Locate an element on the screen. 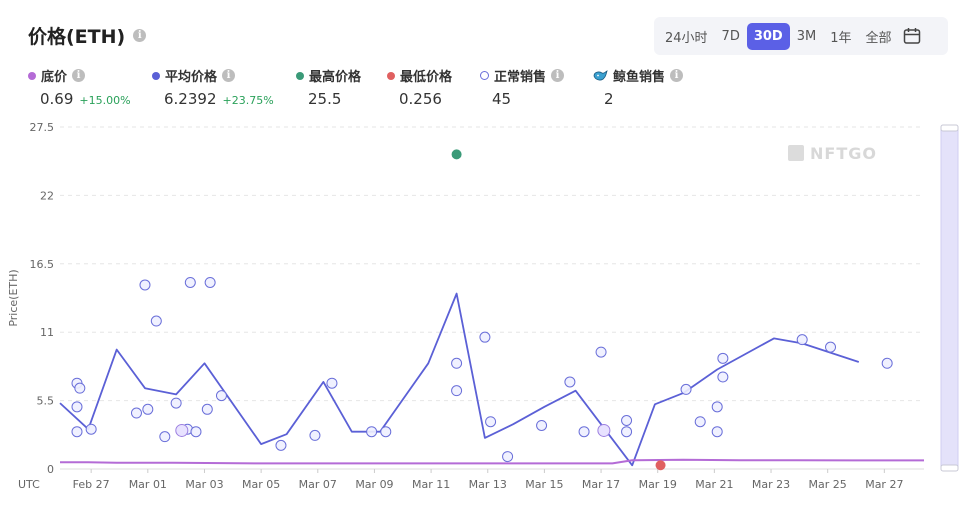 This screenshot has height=516, width=968. calendar-icon is located at coordinates (912, 36).